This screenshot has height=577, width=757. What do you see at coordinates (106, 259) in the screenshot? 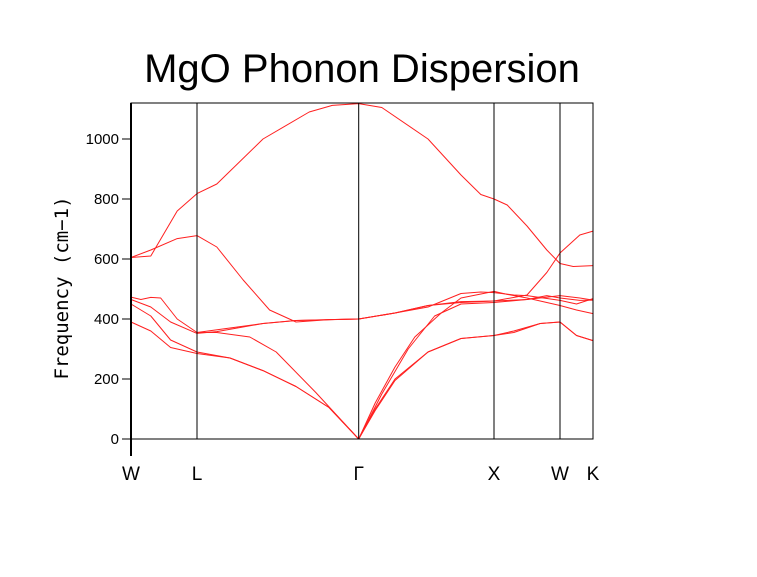
I see `y-tick-label: 600` at bounding box center [106, 259].